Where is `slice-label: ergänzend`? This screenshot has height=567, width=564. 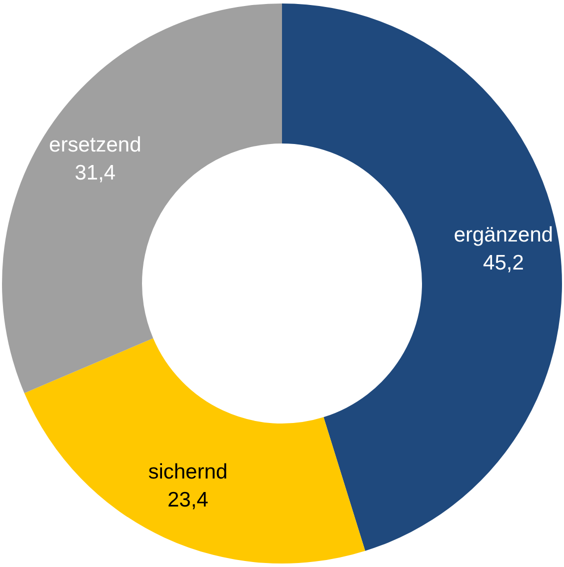 slice-label: ergänzend is located at coordinates (504, 235).